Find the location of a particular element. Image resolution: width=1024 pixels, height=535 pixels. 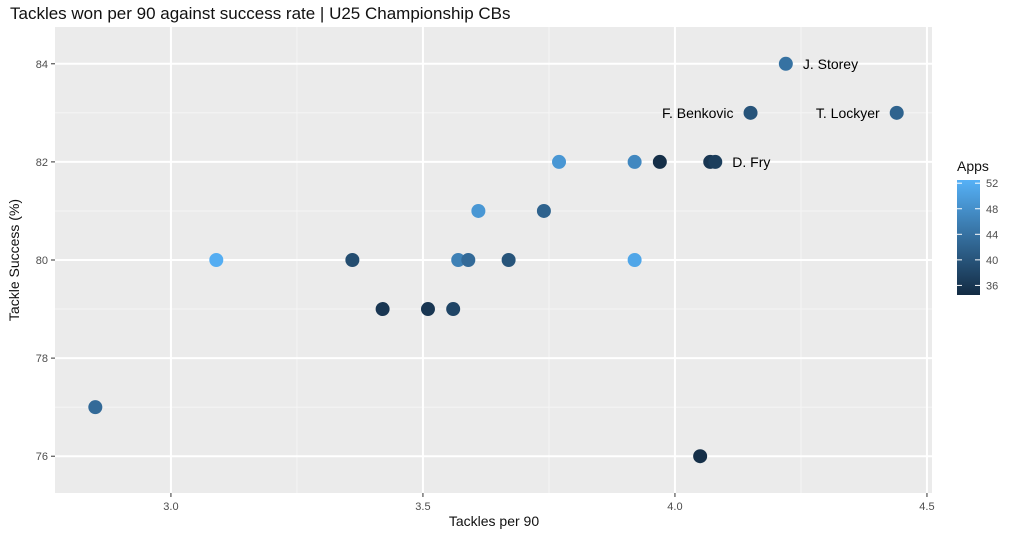

point-label: F. Benkovic is located at coordinates (698, 113).